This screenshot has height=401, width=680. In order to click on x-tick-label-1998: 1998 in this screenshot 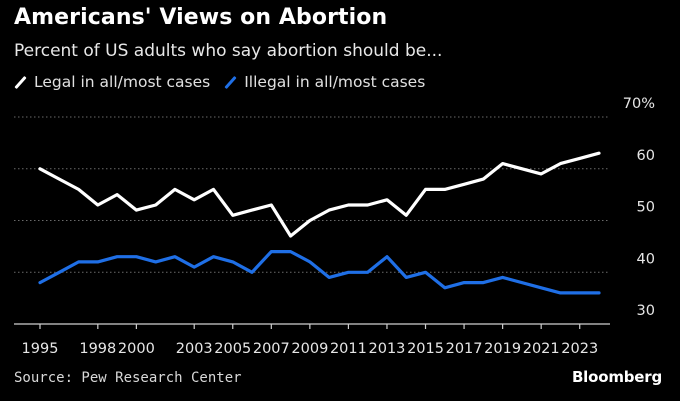, I will do `click(97, 349)`.